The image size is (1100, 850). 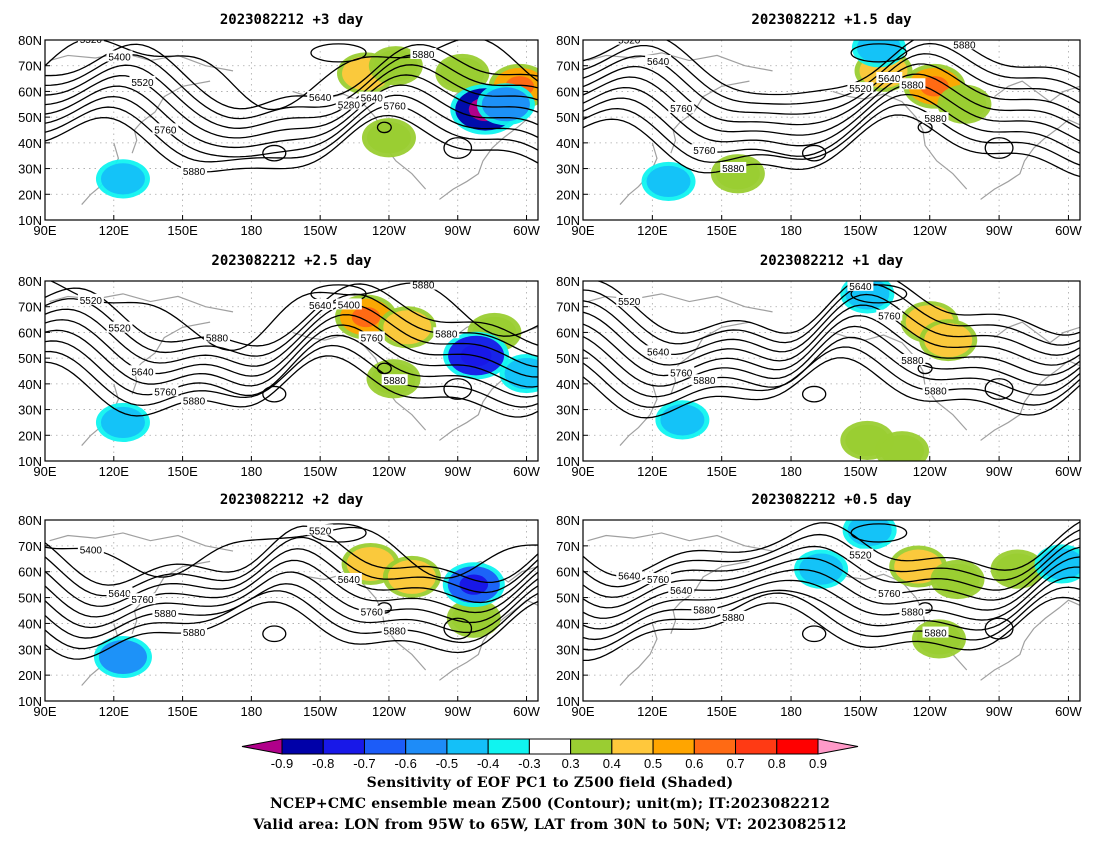 I want to click on colorbar-tick-label: 0.4, so click(x=612, y=763).